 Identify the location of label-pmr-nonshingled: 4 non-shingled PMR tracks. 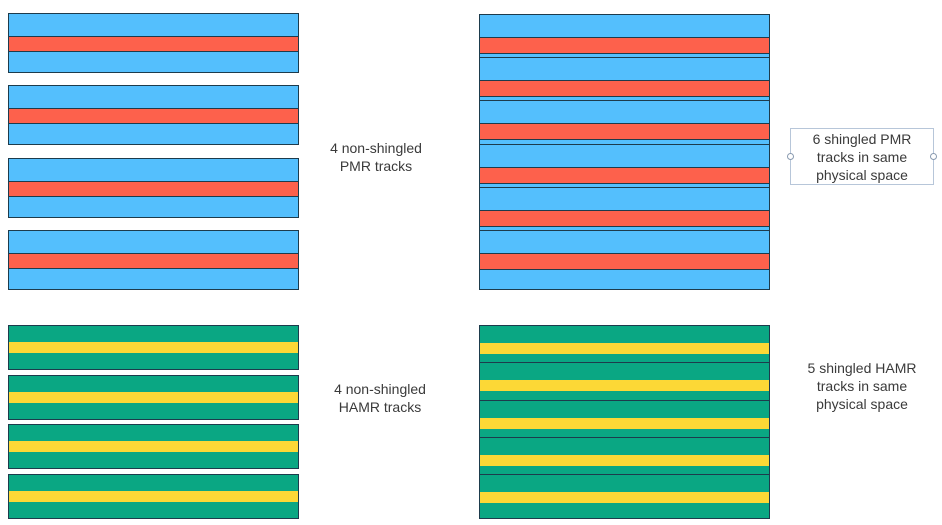
(376, 157).